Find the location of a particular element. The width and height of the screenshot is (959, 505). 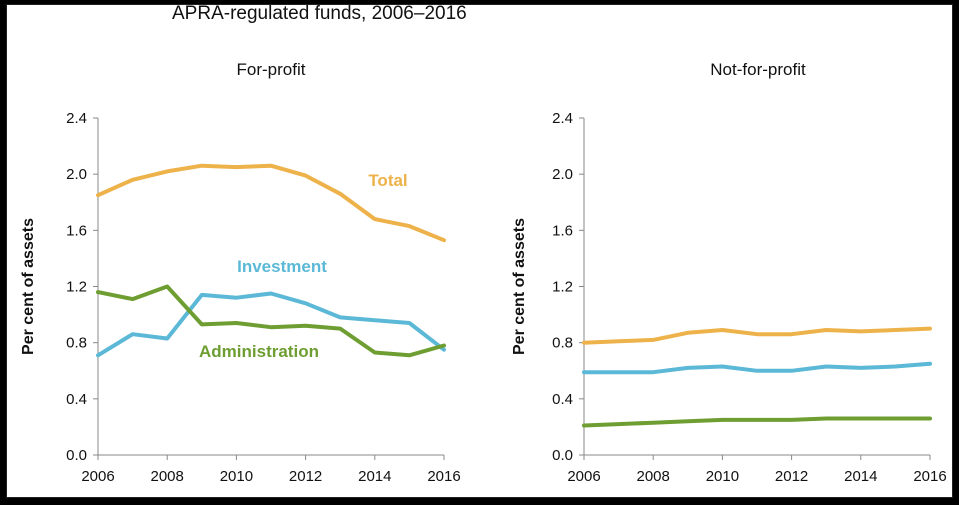

chart-title: APRA-regulated funds, 2006–2016 is located at coordinates (319, 13).